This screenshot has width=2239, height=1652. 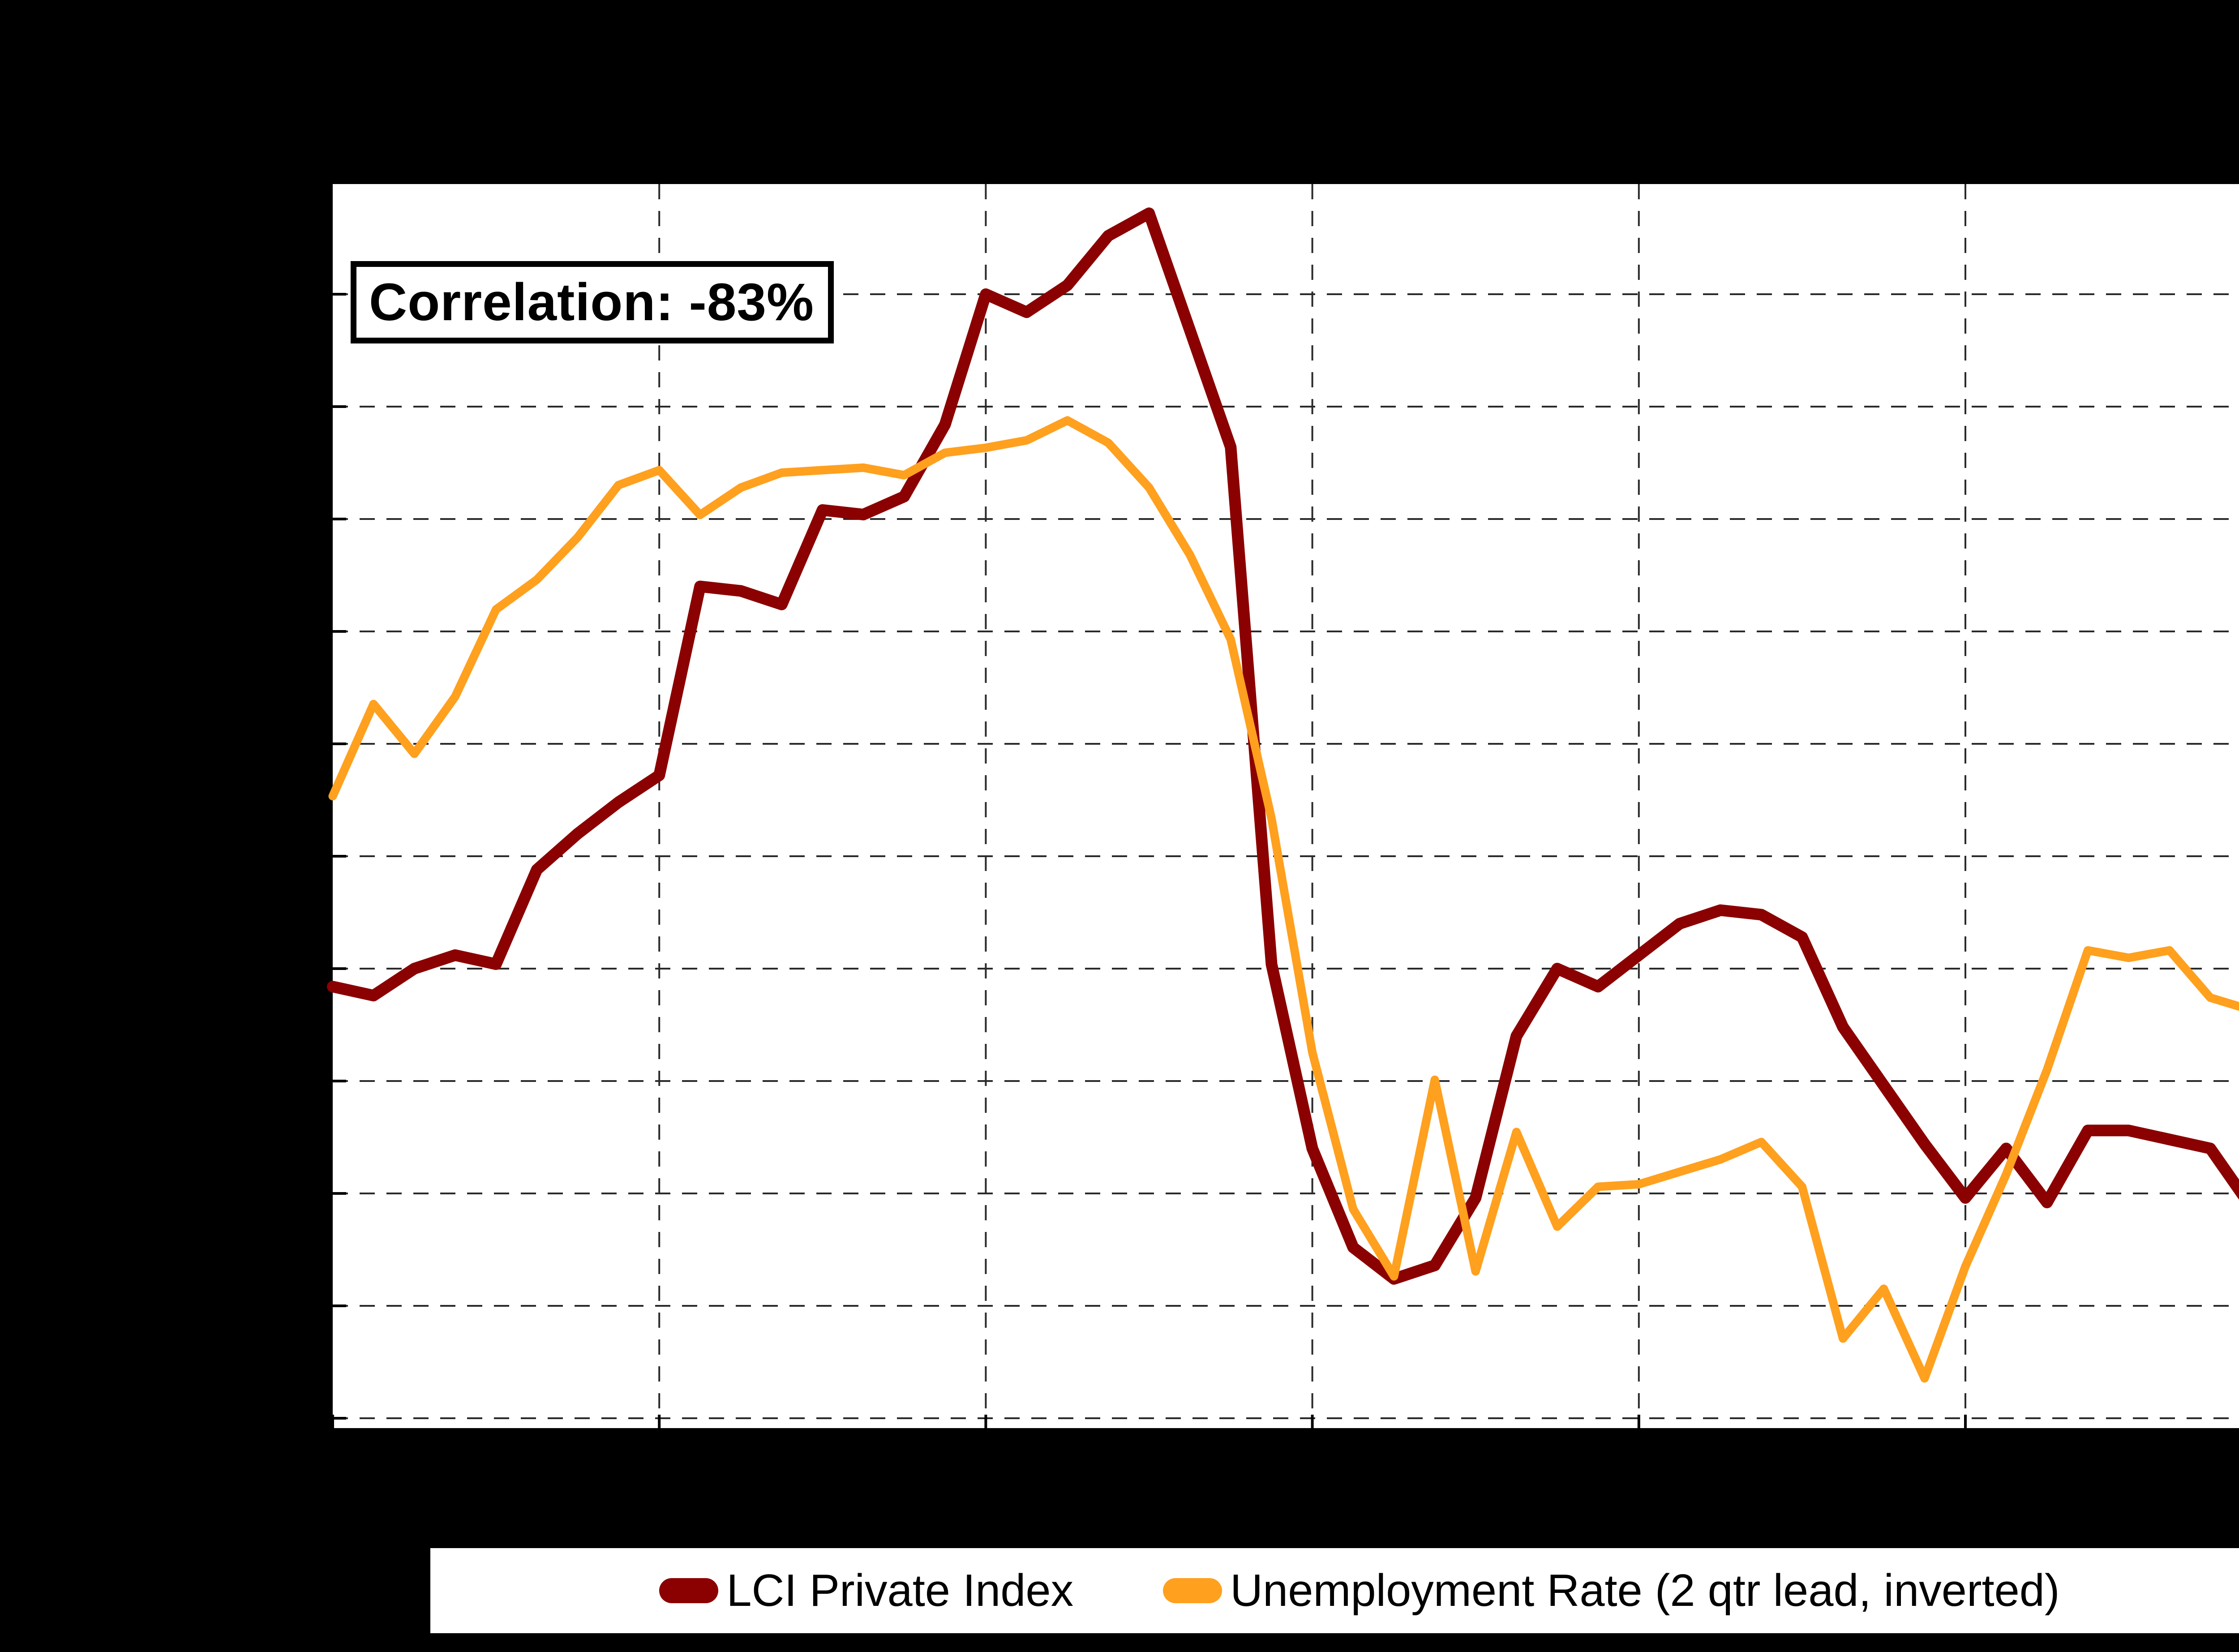 I want to click on correlation-annotation-box: Correlation: -83%, so click(x=592, y=302).